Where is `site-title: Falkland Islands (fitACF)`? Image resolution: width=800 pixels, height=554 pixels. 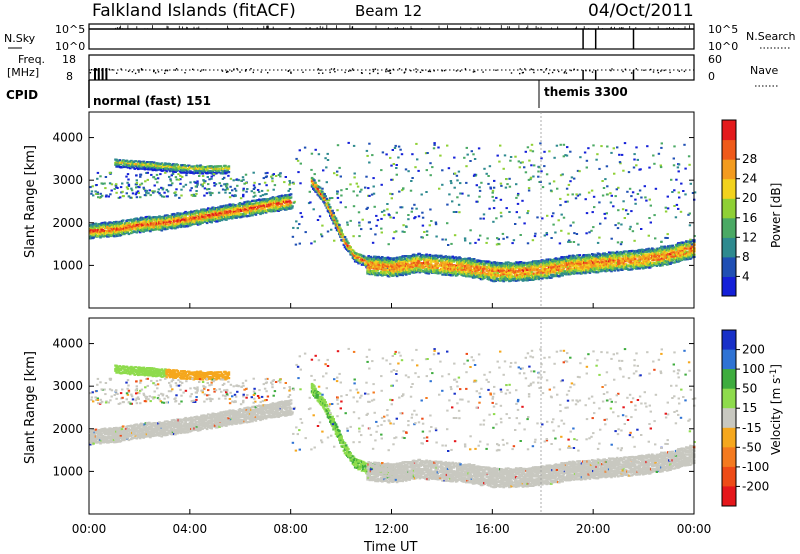 site-title: Falkland Islands (fitACF) is located at coordinates (194, 11).